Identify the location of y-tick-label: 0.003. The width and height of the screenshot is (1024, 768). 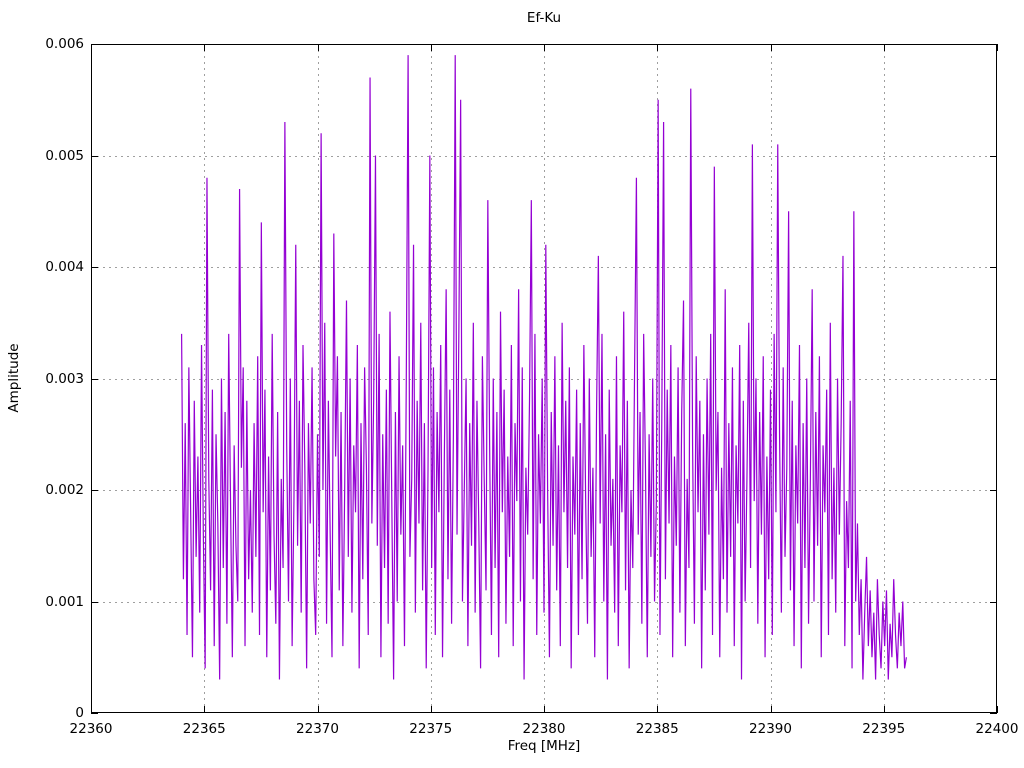
(64, 378).